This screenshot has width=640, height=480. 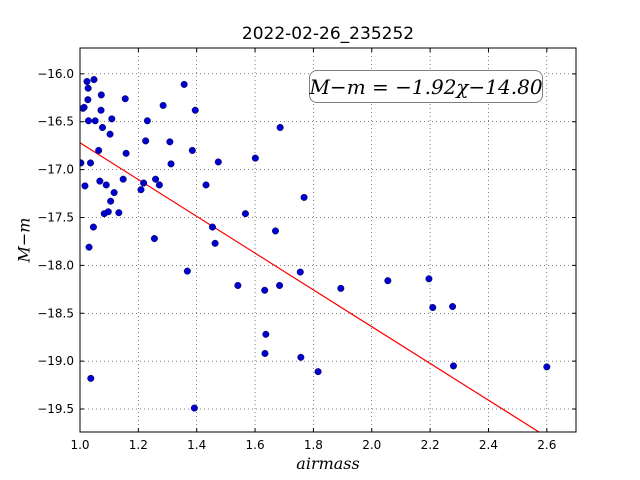 What do you see at coordinates (371, 445) in the screenshot?
I see `x-tick-label: 2.0` at bounding box center [371, 445].